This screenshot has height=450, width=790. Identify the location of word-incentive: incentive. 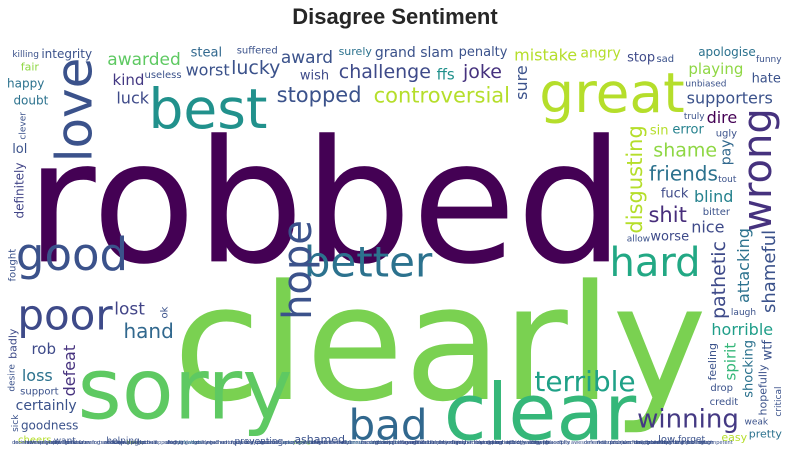
(25, 443).